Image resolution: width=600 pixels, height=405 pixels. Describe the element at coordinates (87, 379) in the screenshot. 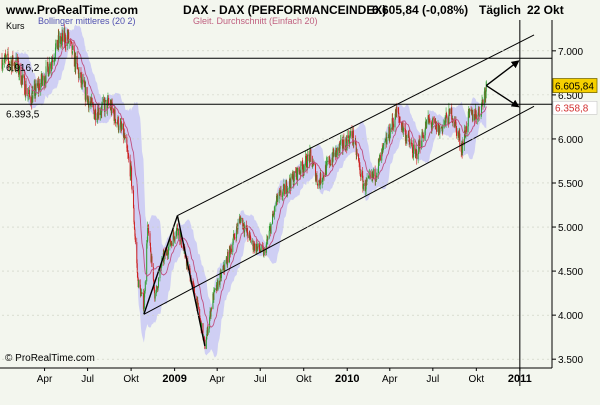

I see `x-tick-label: Jul` at that location.